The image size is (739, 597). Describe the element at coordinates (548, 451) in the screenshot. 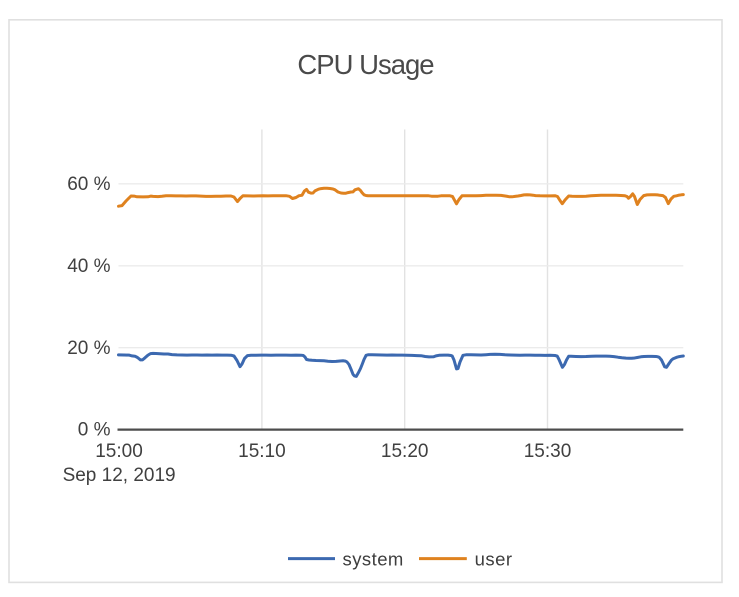

I see `svg-text: 15:30` at that location.